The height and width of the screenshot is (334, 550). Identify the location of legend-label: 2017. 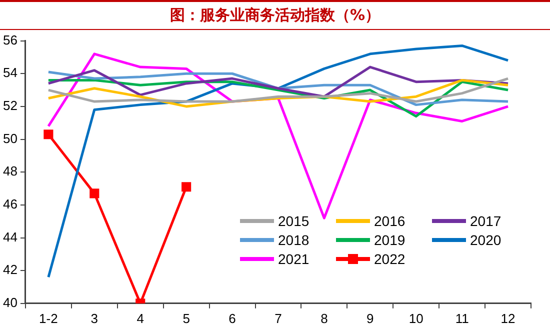
(486, 221).